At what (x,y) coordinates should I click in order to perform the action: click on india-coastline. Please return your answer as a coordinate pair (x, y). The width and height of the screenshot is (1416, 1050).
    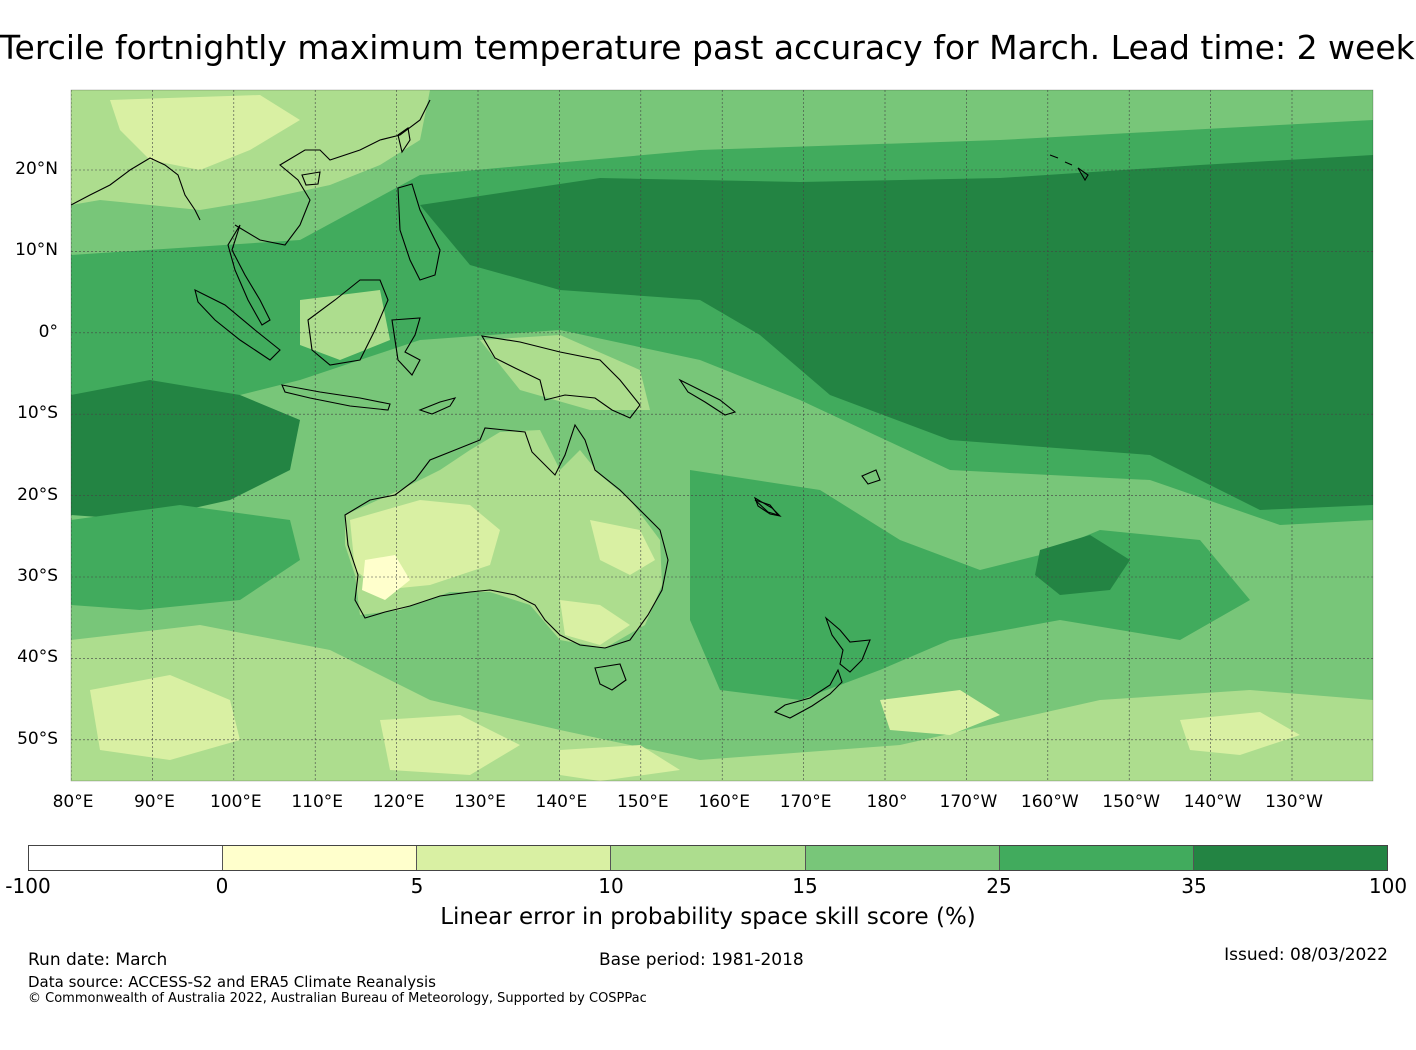
    Looking at the image, I should click on (136, 189).